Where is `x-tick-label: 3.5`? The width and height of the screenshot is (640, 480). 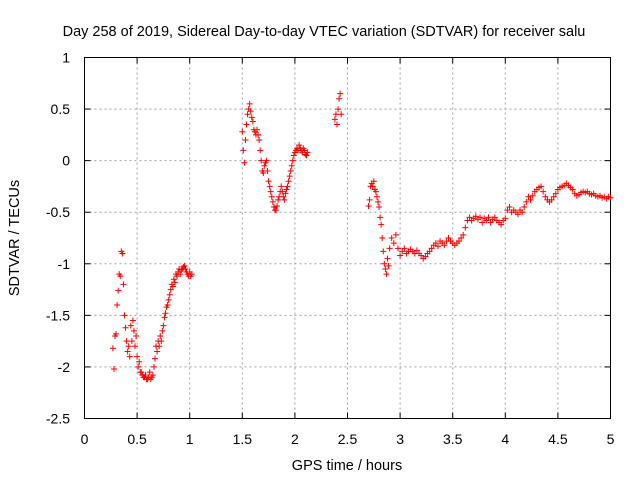 x-tick-label: 3.5 is located at coordinates (453, 439).